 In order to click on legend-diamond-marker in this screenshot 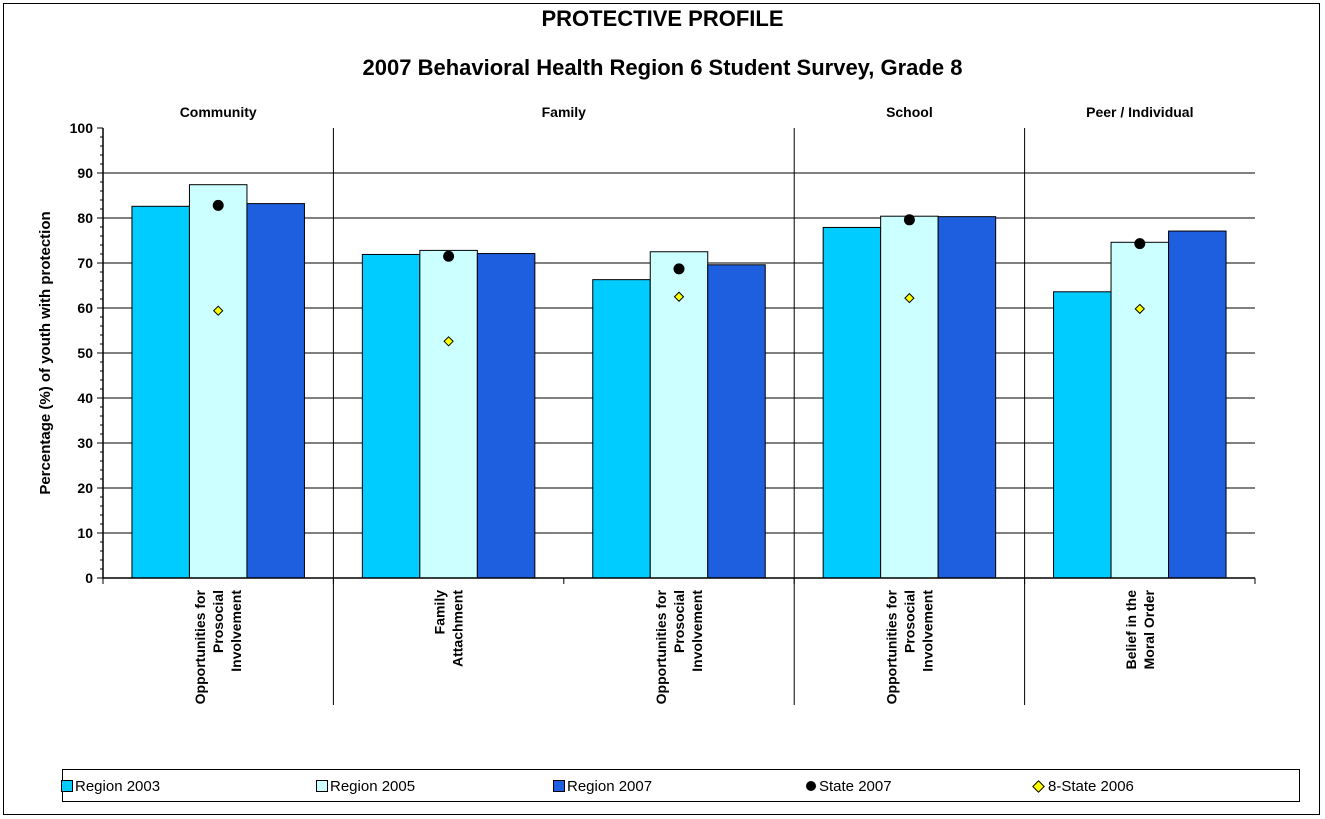, I will do `click(1038, 786)`.